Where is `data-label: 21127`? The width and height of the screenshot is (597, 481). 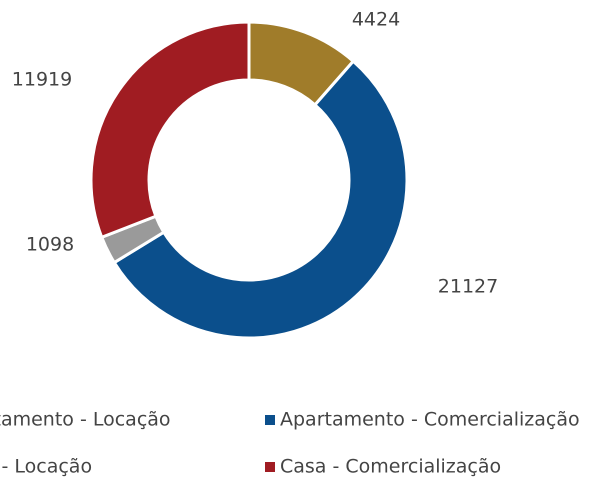
data-label: 21127 is located at coordinates (468, 287).